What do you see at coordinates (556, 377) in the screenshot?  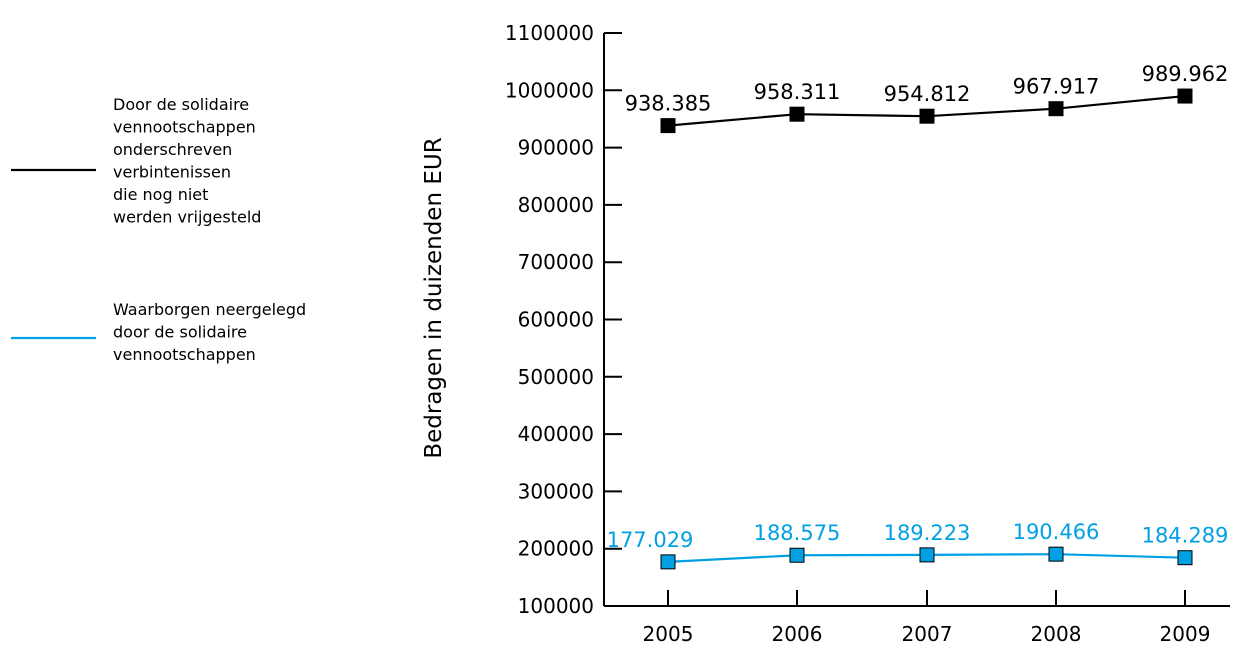 I see `y-tick-label: 500000` at bounding box center [556, 377].